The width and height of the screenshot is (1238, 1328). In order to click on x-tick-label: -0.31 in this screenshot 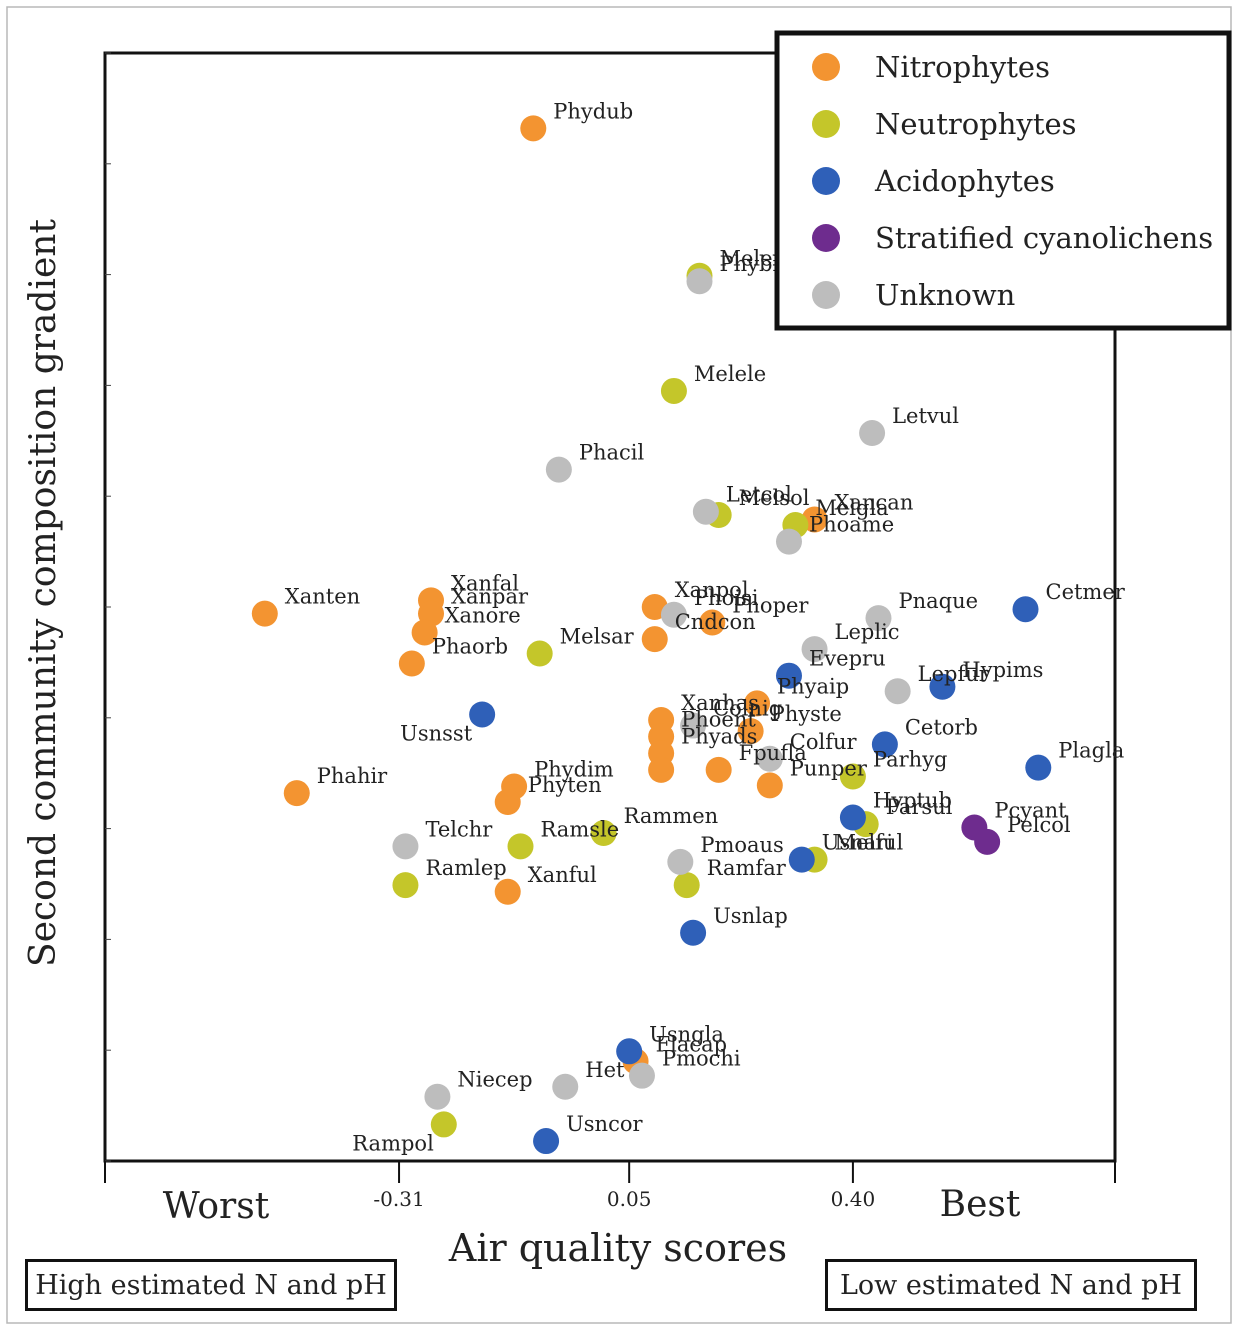, I will do `click(398, 1199)`.